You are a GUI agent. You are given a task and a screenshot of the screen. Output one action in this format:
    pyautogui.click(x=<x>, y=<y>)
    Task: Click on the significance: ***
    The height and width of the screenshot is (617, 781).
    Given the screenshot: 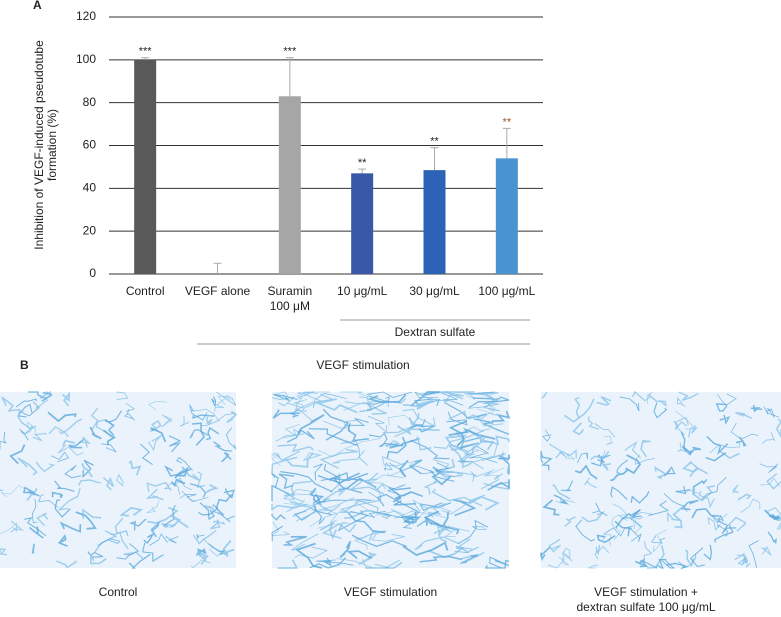 What is the action you would take?
    pyautogui.click(x=146, y=52)
    